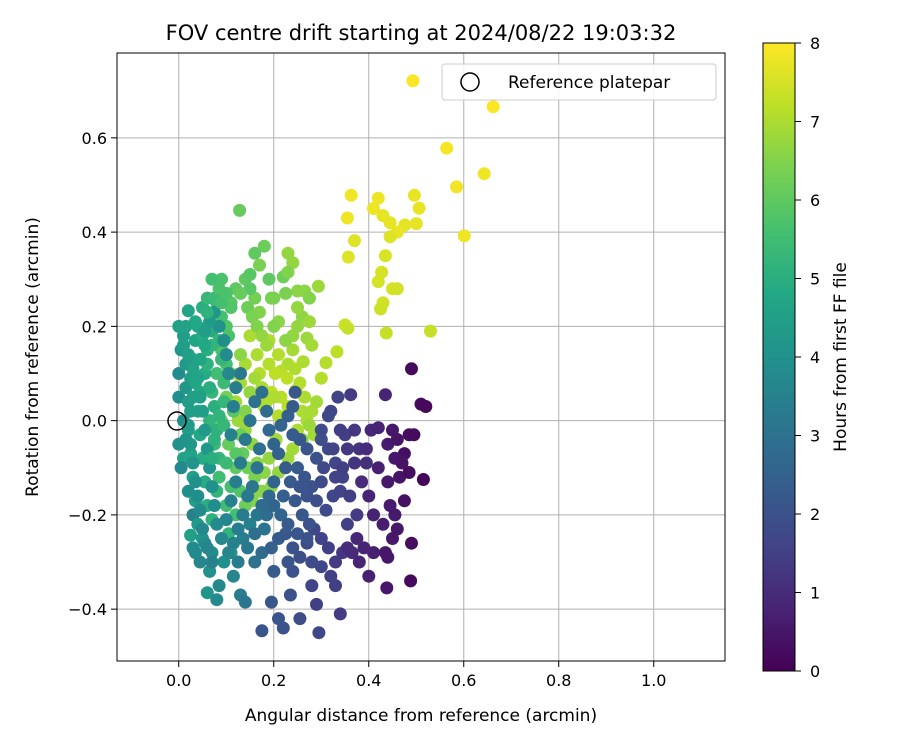  Describe the element at coordinates (92, 374) in the screenshot. I see `y-axis-ticks: −0.4 −0.2 0.0 0.2 0.4 0.6` at that location.